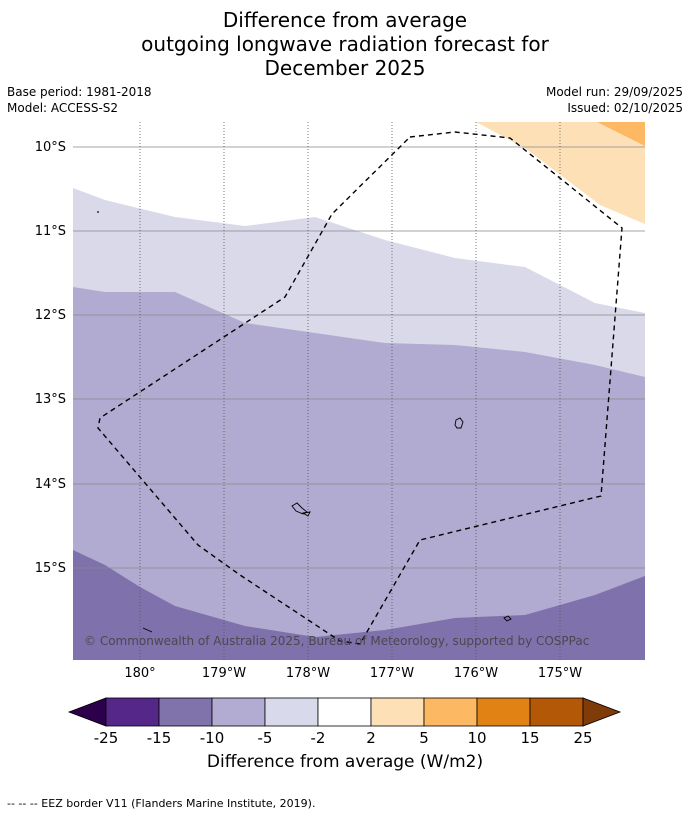  I want to click on lat-label: 13°S, so click(50, 399).